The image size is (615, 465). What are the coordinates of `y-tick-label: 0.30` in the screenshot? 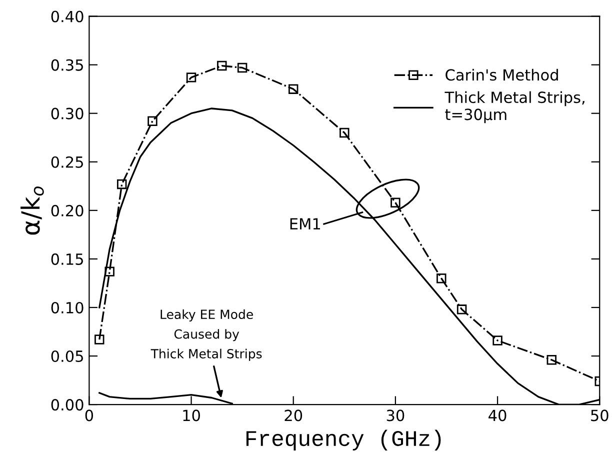 It's located at (67, 114).